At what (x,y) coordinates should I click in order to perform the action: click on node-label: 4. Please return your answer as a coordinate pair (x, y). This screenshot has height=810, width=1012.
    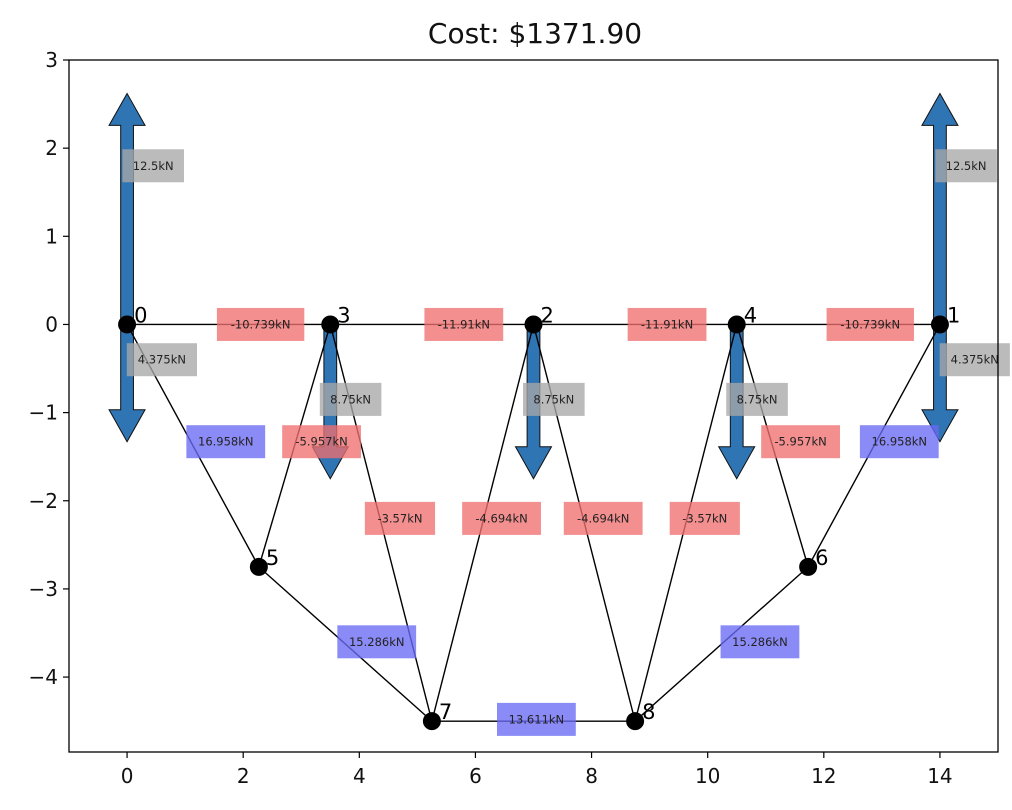
    Looking at the image, I should click on (750, 315).